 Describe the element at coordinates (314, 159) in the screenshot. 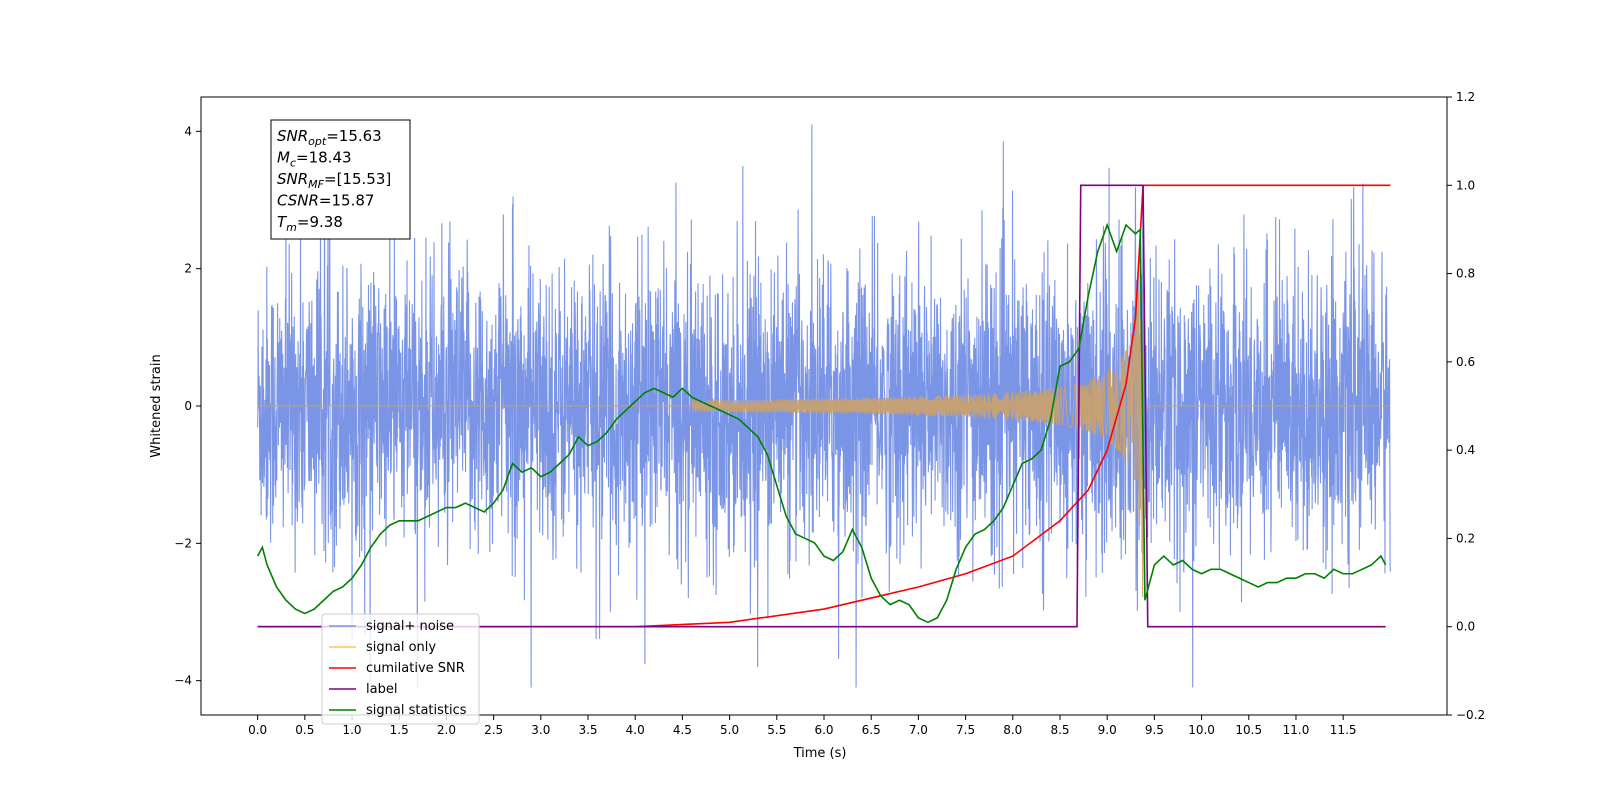

I see `annotation-line: Mc=18.43` at that location.